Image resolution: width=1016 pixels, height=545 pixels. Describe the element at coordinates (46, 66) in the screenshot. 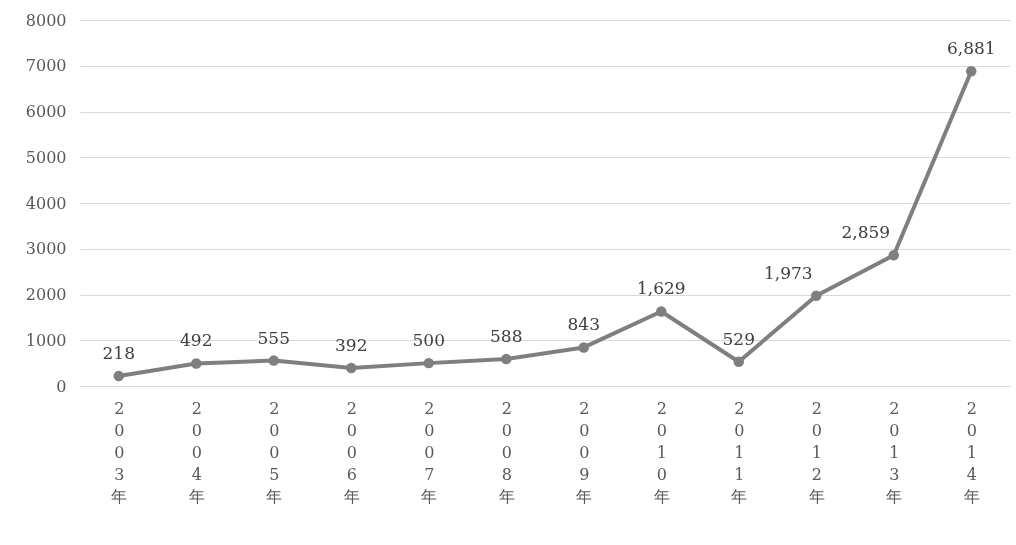

I see `y-tick-label: 7000` at that location.